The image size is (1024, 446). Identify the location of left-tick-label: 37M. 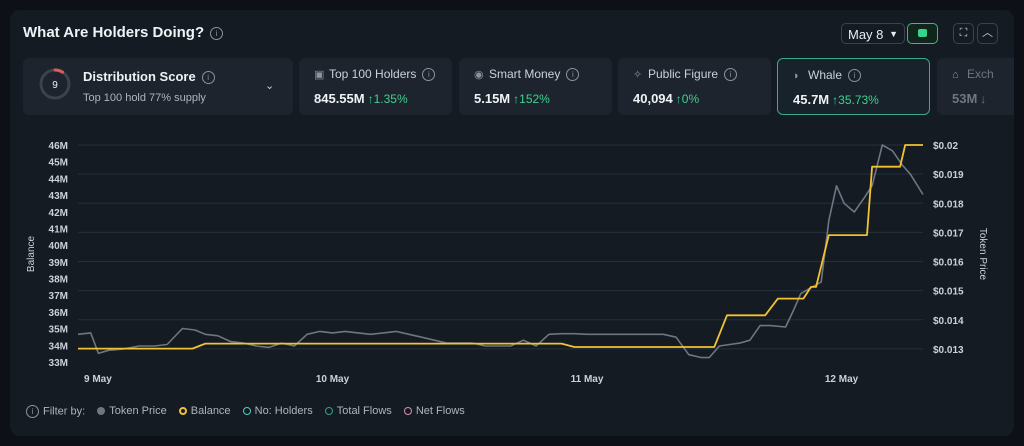
(58, 296).